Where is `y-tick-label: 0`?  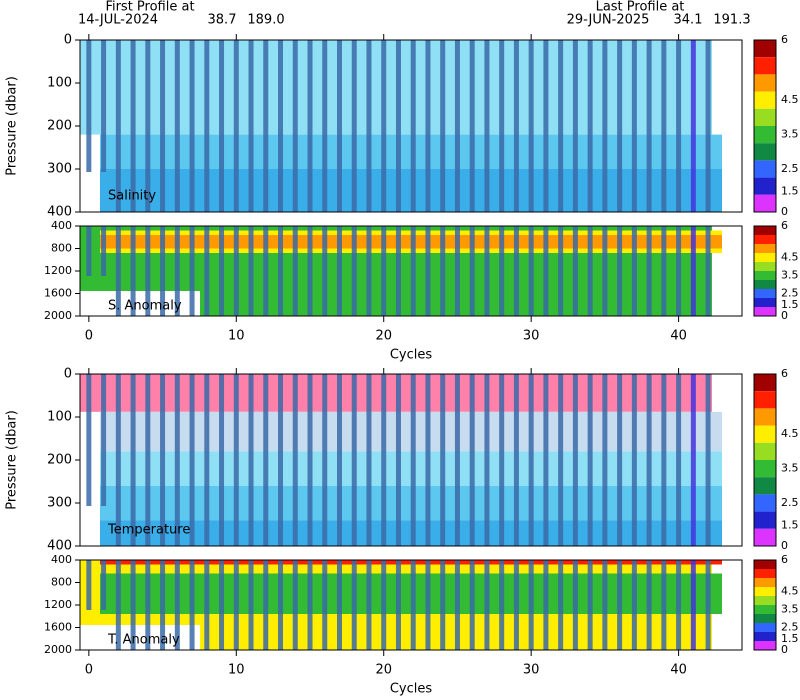
y-tick-label: 0 is located at coordinates (68, 40).